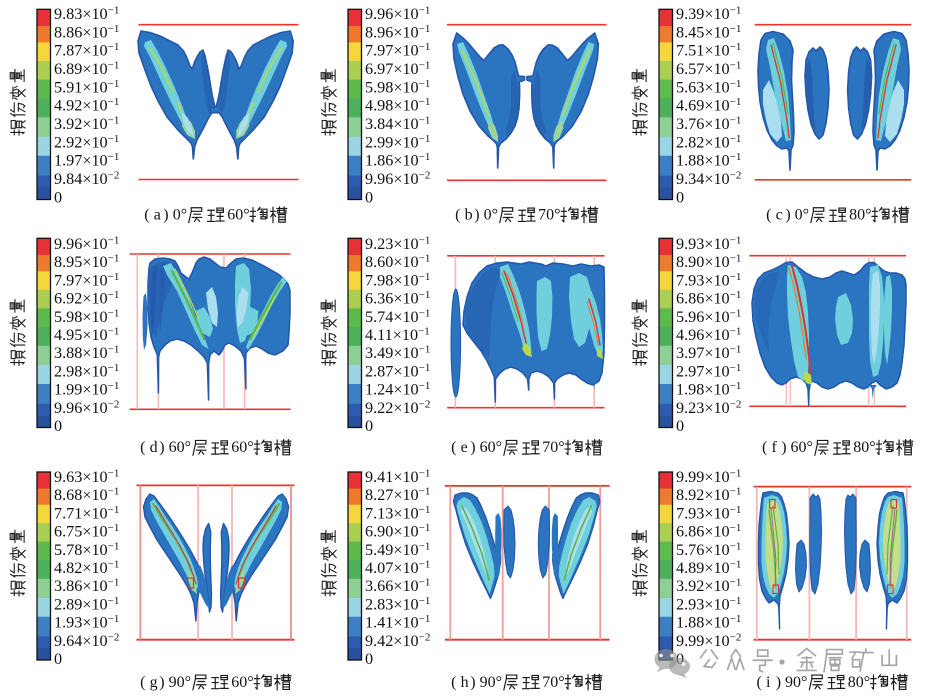  Describe the element at coordinates (708, 477) in the screenshot. I see `svg-text: 9.99×10⁻¹` at that location.